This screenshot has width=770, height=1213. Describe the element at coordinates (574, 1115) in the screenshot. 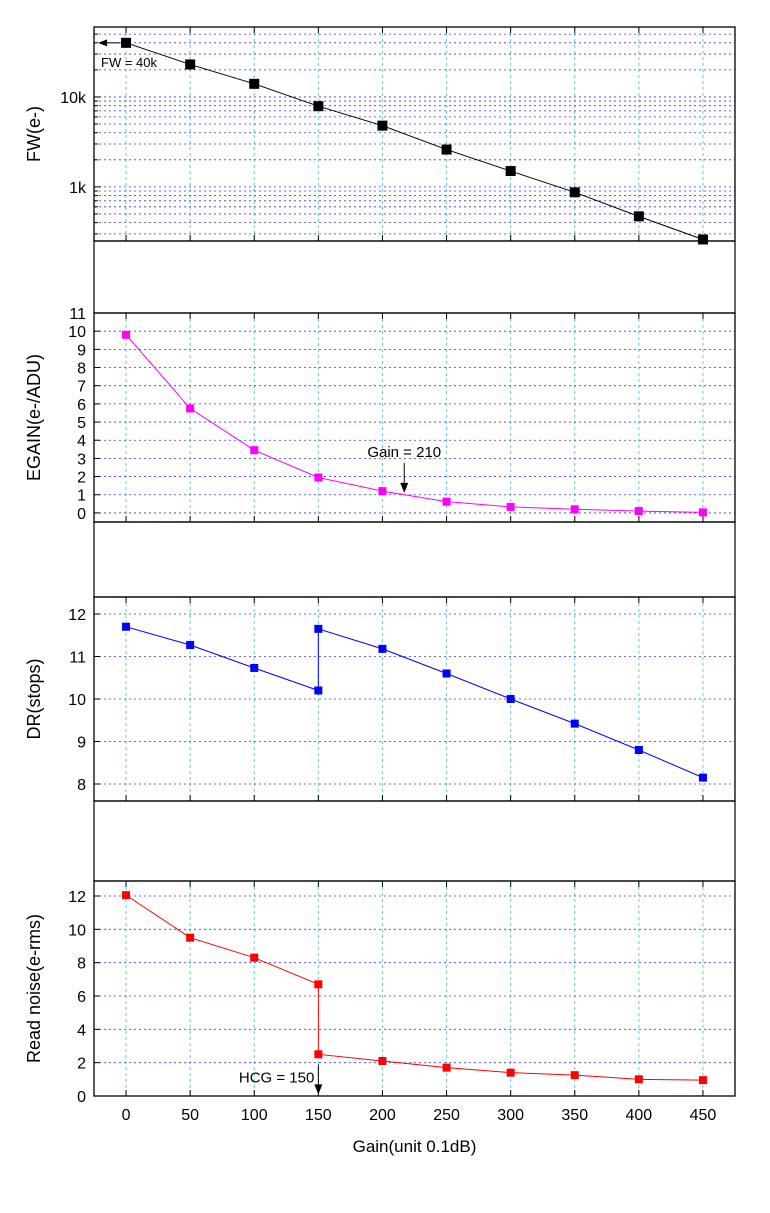

I see `x-tick-label: 350` at that location.